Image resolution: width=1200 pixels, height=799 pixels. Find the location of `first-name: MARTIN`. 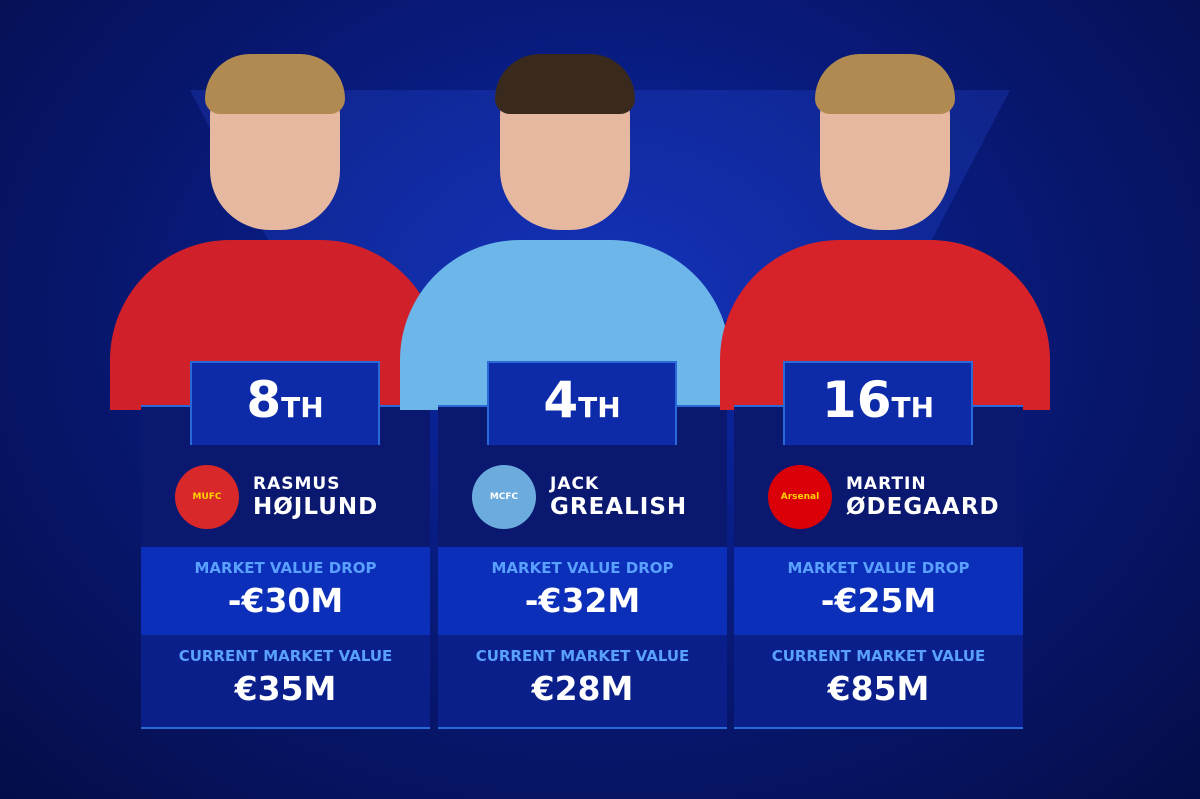

first-name: MARTIN is located at coordinates (886, 484).